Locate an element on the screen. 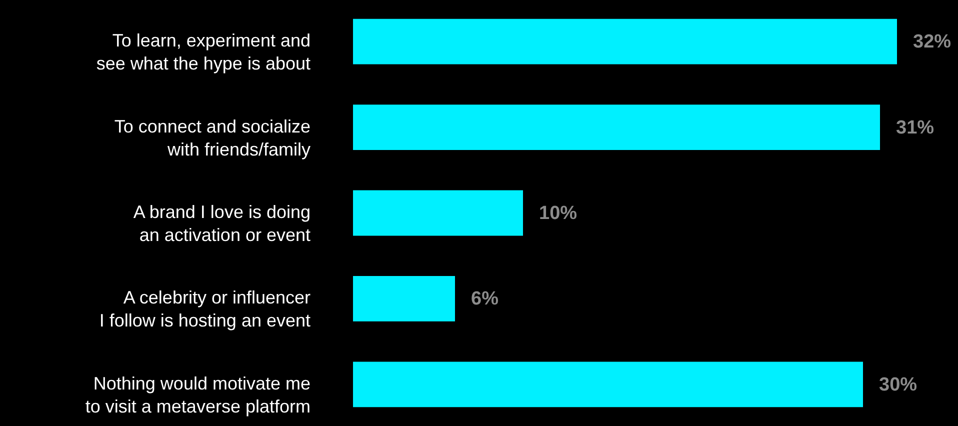  data-label: 10% is located at coordinates (558, 213).